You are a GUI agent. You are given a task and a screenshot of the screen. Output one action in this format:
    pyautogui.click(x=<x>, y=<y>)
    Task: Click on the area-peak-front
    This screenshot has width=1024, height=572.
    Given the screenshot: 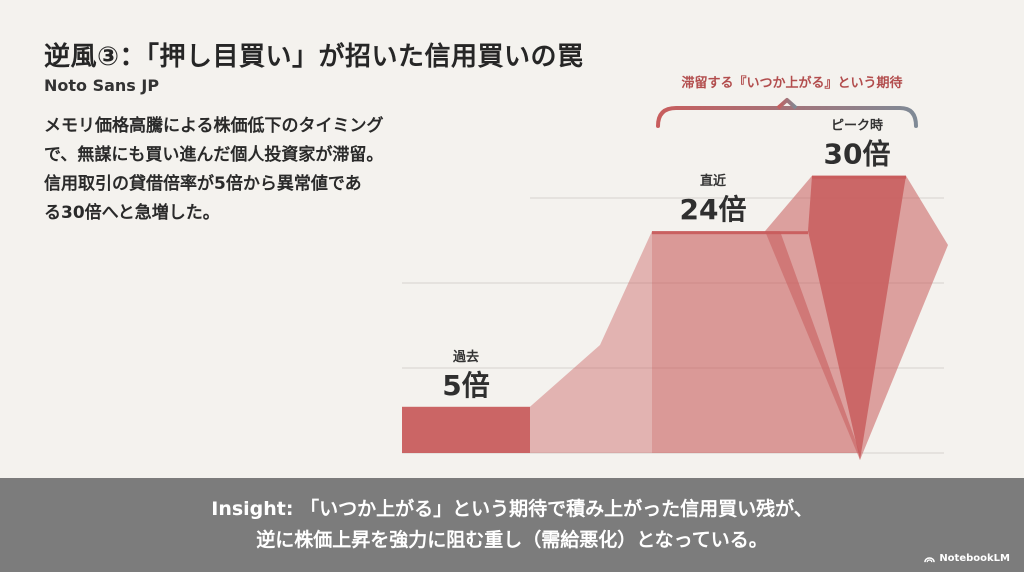 What is the action you would take?
    pyautogui.click(x=857, y=317)
    